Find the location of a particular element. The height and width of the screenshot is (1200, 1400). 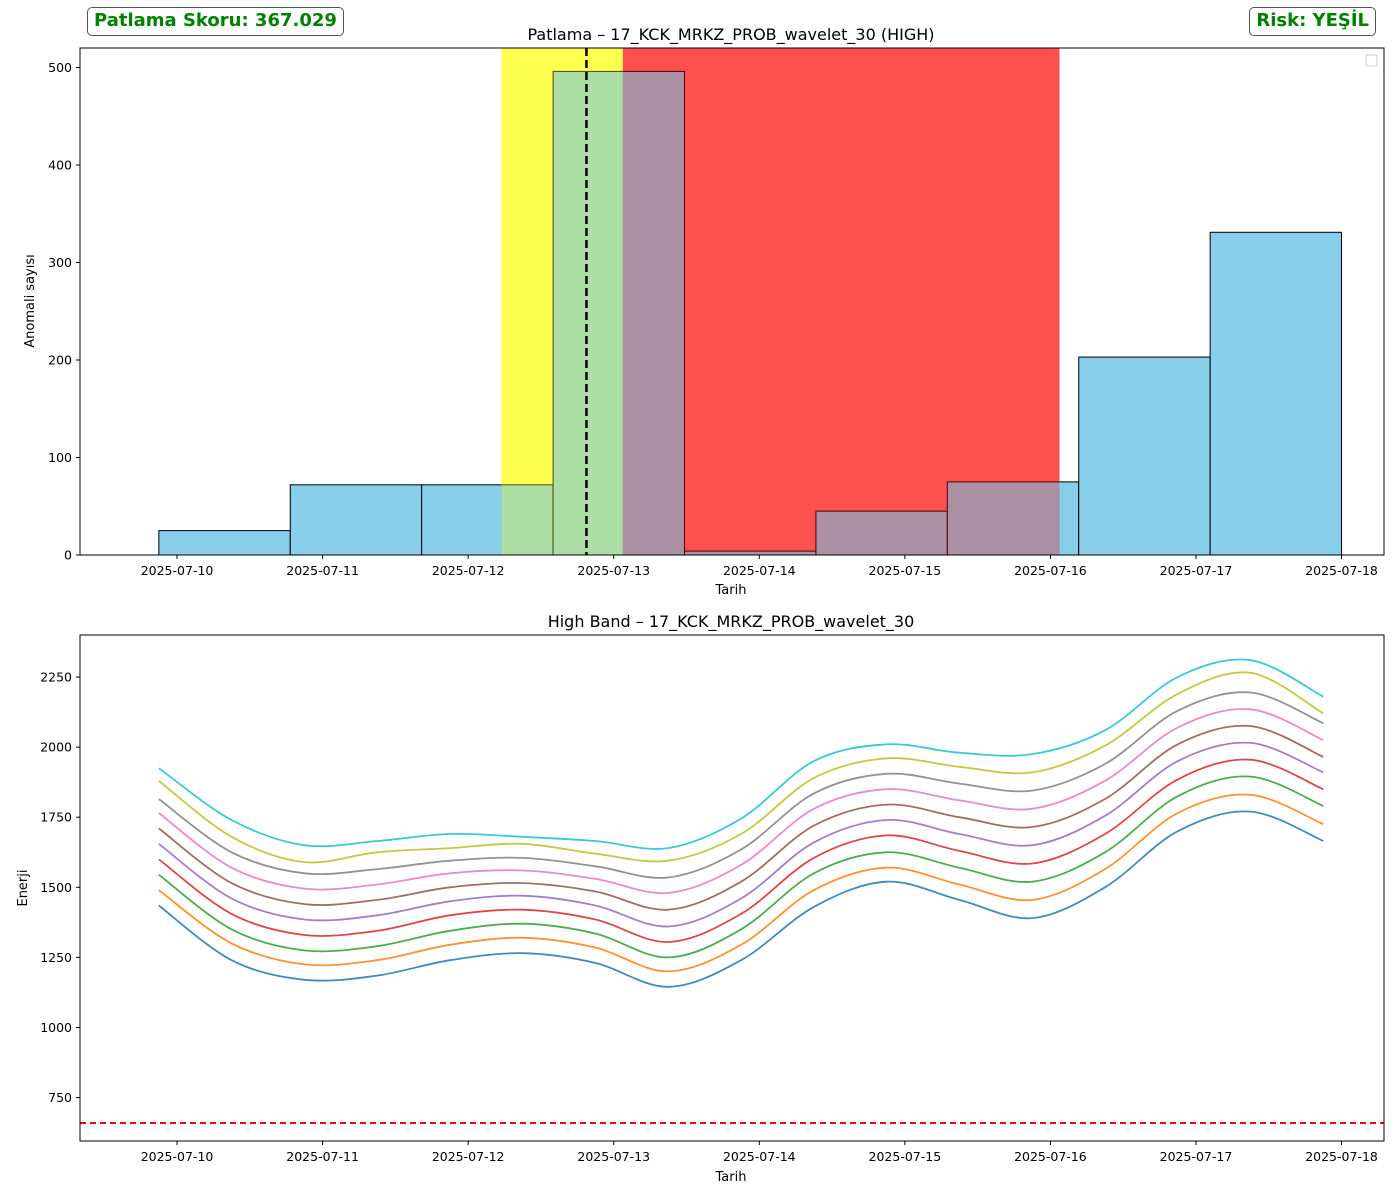

energy-ytick-label: 1250 is located at coordinates (56, 957).